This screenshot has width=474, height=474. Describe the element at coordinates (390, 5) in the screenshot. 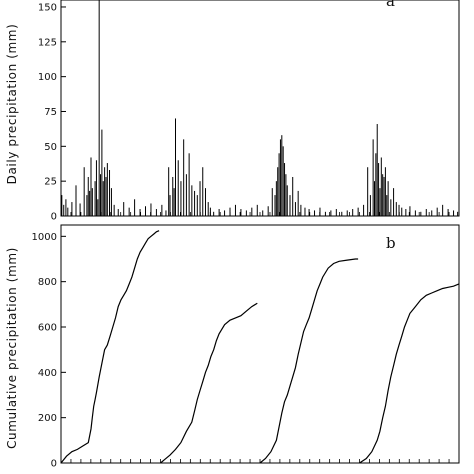

I see `panel-a-tag: a` at that location.